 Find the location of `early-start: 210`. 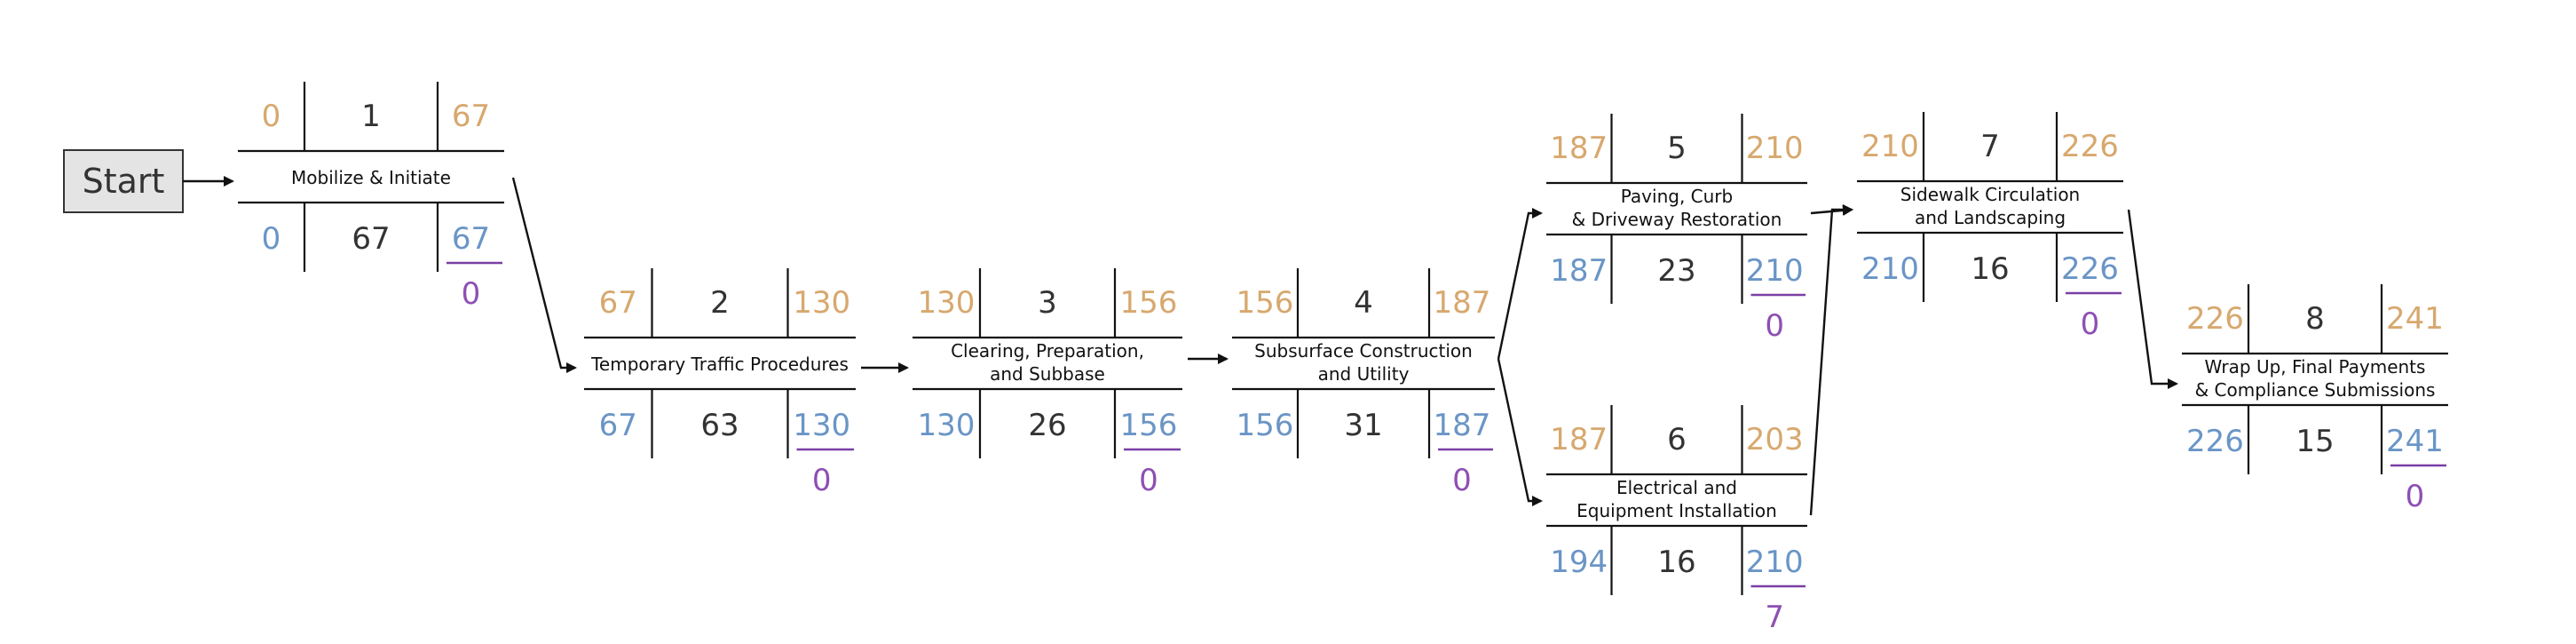

early-start: 210 is located at coordinates (1890, 146).